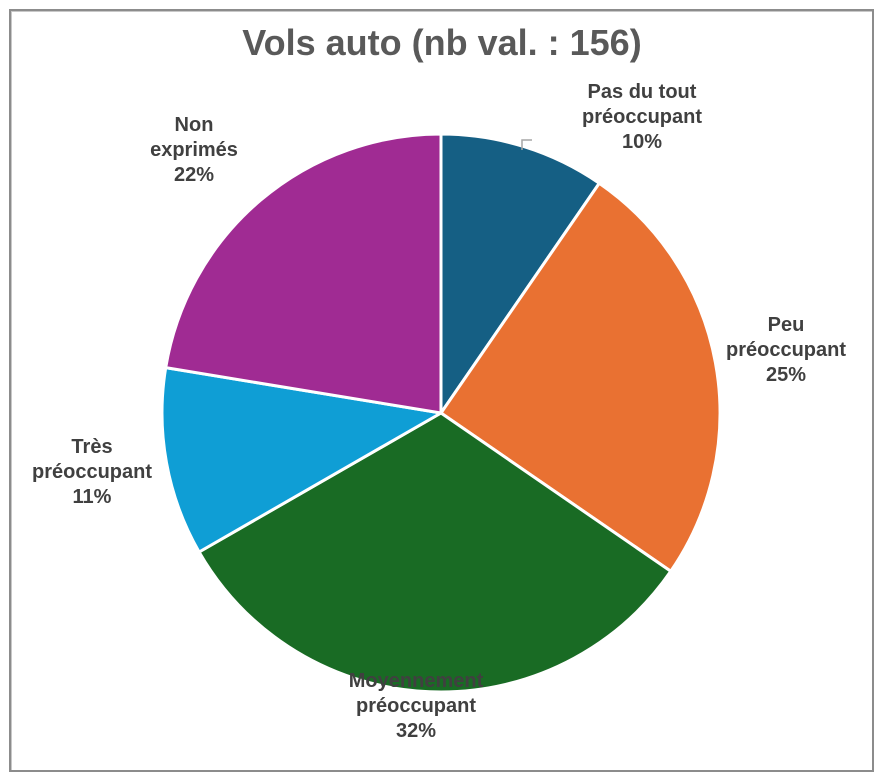 The width and height of the screenshot is (884, 778). I want to click on label-percent: 22%, so click(194, 175).